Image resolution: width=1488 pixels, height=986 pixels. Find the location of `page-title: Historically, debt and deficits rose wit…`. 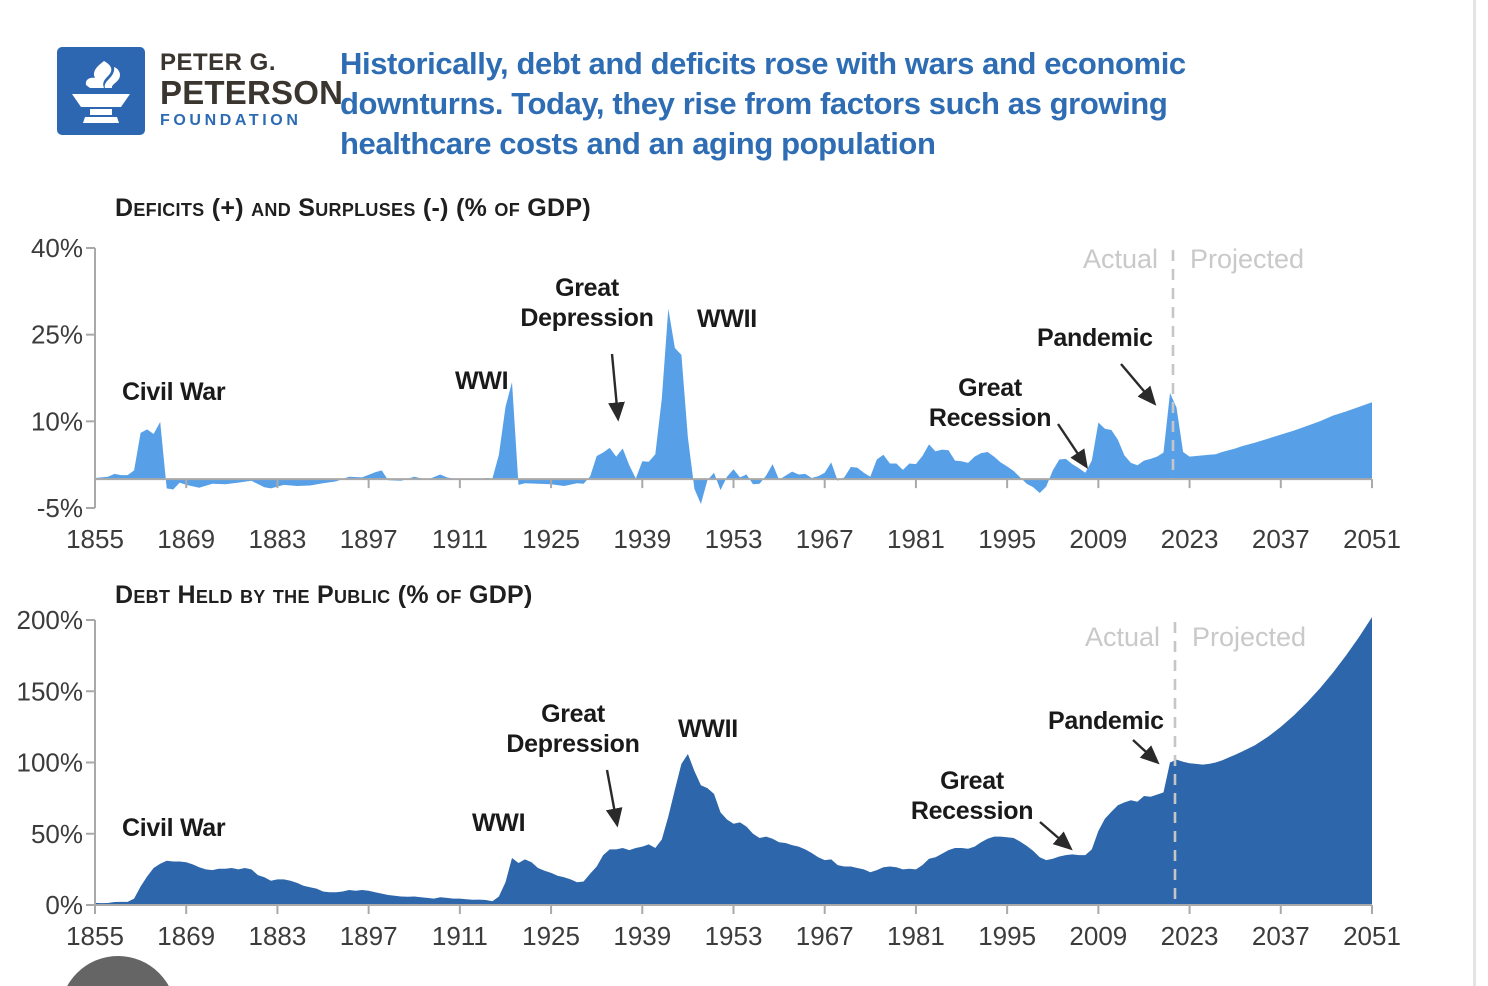

page-title: Historically, debt and deficits rose wit… is located at coordinates (900, 104).